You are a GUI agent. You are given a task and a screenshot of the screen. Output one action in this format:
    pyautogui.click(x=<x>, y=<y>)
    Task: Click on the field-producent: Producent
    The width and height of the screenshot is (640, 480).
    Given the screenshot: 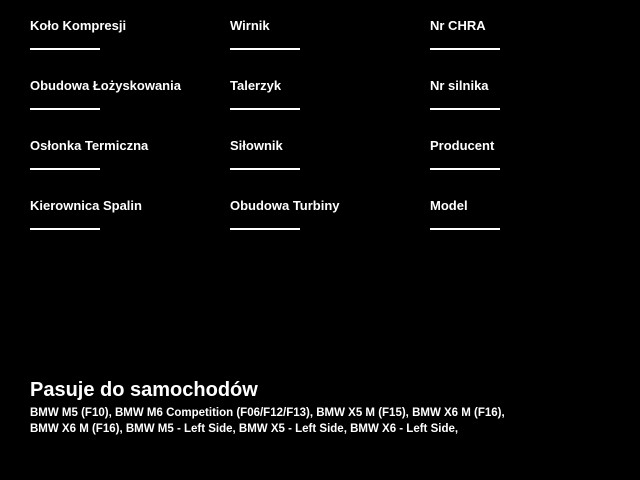 What is the action you would take?
    pyautogui.click(x=525, y=154)
    